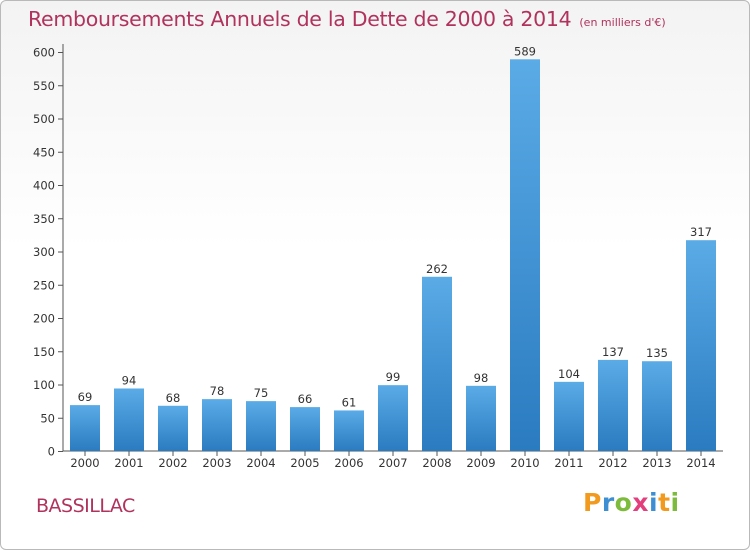  What do you see at coordinates (44, 152) in the screenshot?
I see `y-tick-label: 450` at bounding box center [44, 152].